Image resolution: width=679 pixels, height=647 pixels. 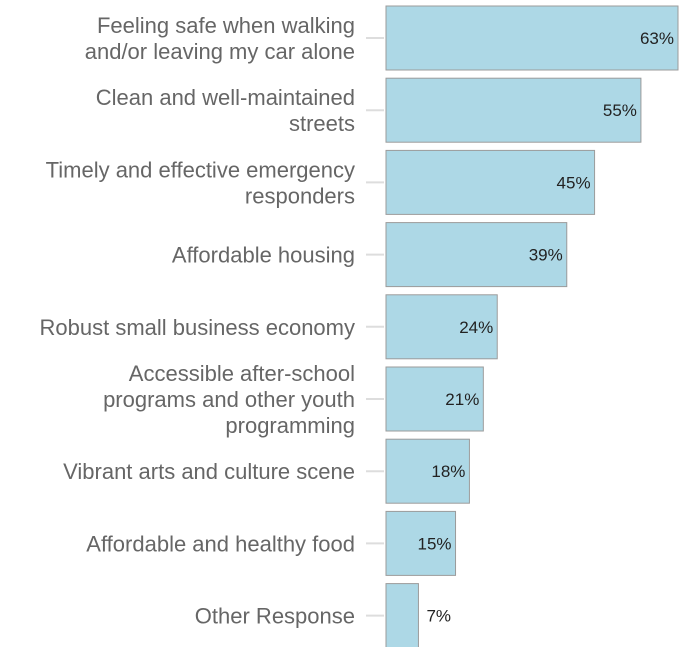 What do you see at coordinates (657, 38) in the screenshot?
I see `value-label-0: 63%` at bounding box center [657, 38].